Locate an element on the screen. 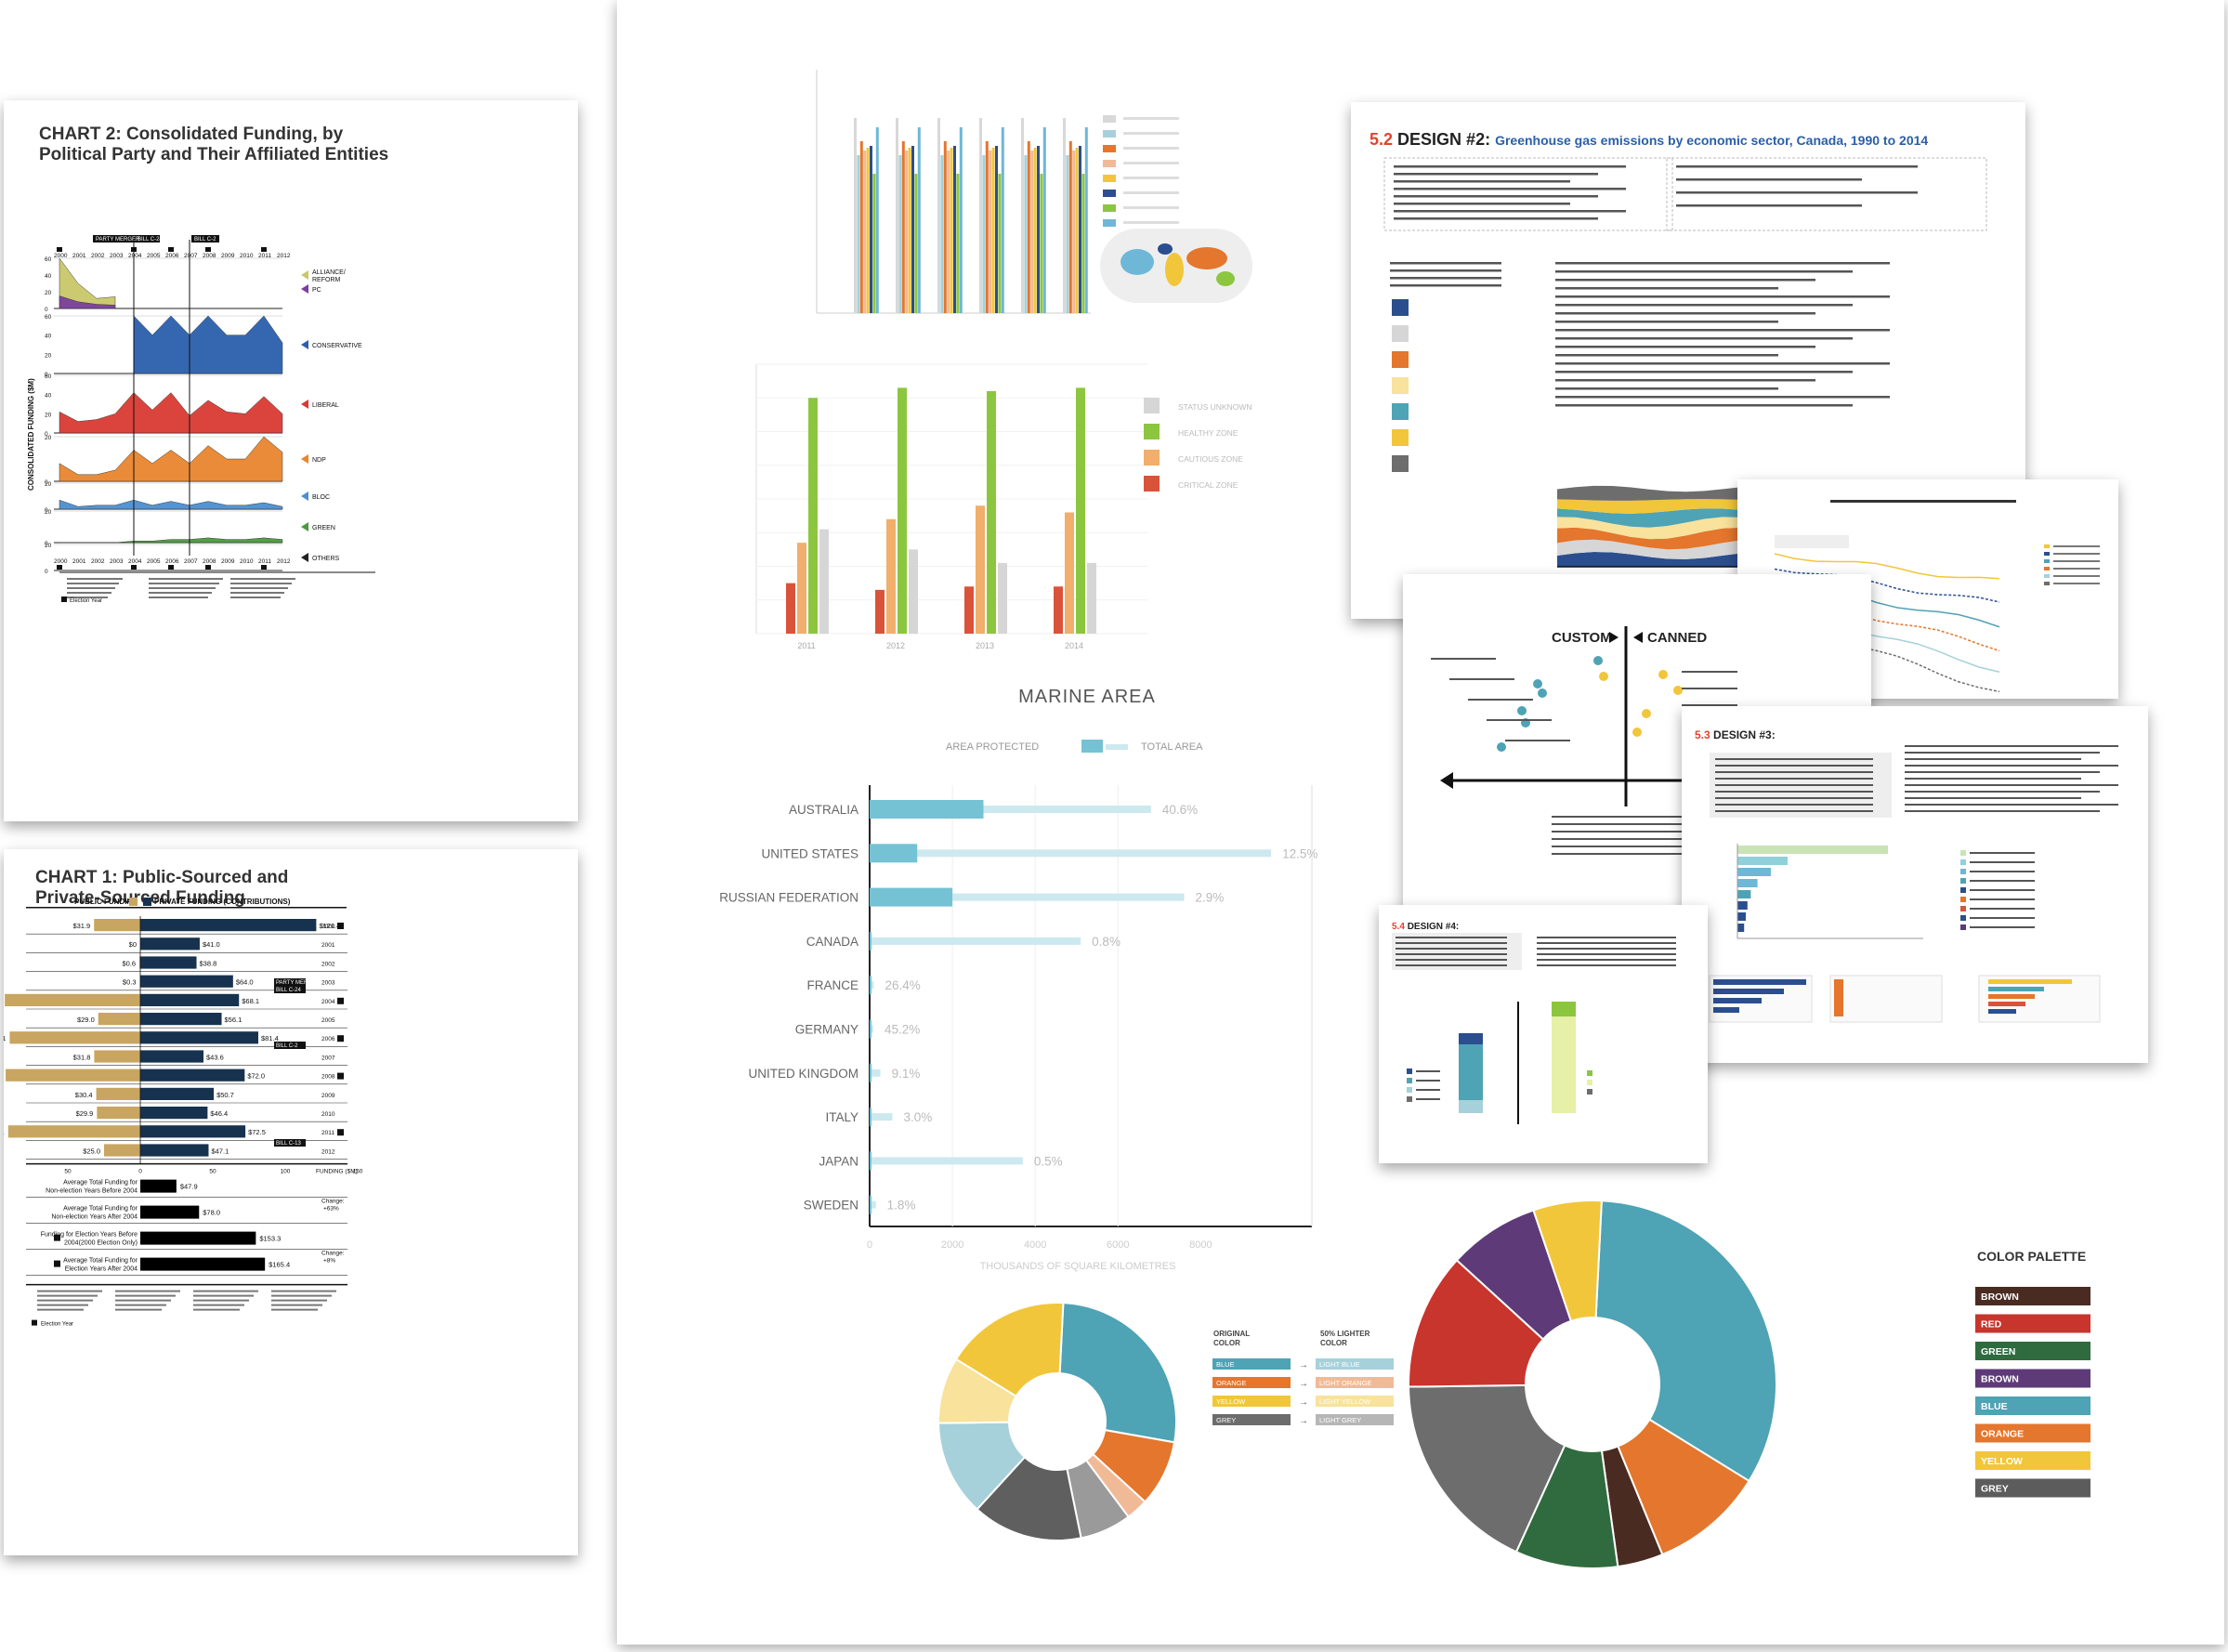  private-value-label: $43.6 is located at coordinates (215, 1057).